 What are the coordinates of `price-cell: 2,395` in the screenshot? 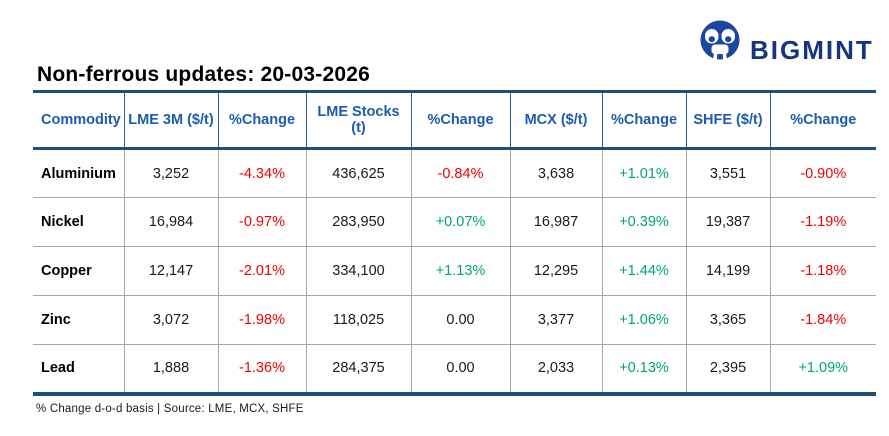 It's located at (727, 369).